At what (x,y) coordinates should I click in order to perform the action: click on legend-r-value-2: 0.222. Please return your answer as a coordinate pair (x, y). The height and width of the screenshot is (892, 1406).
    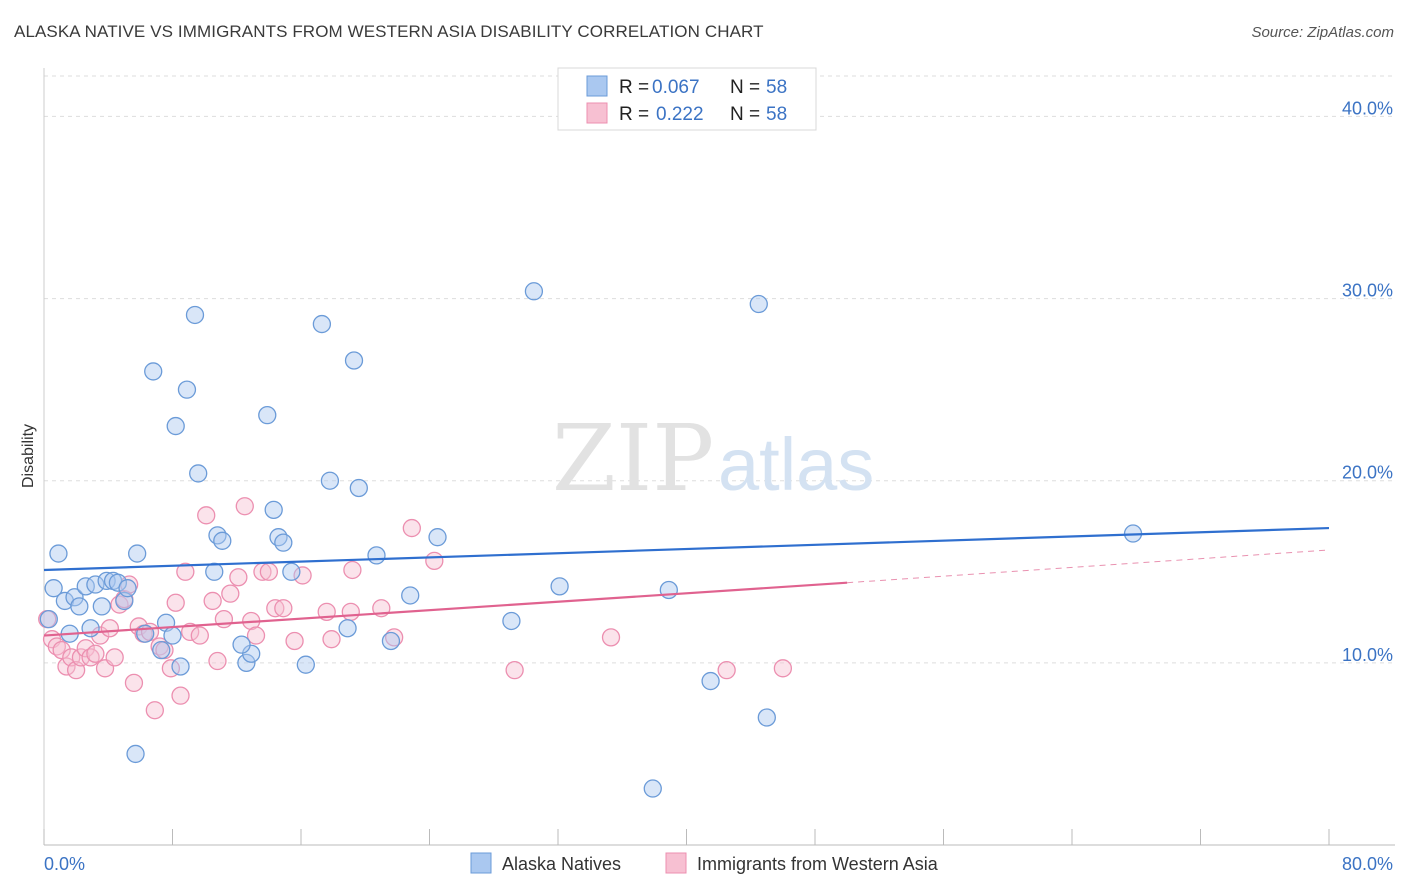
    Looking at the image, I should click on (680, 114).